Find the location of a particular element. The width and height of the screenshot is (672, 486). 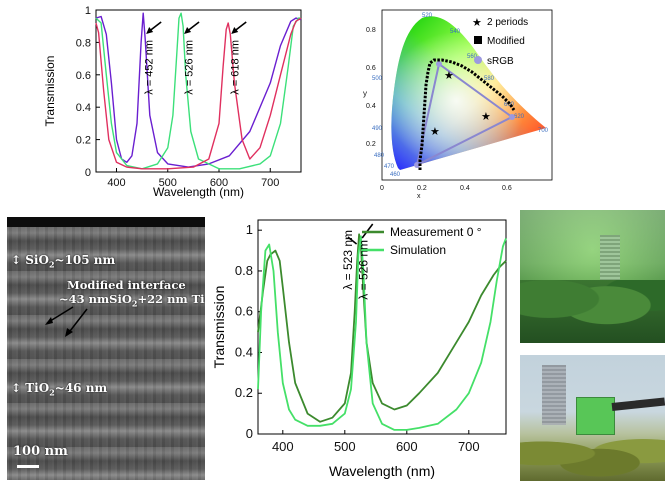

star-marker-1: ★ is located at coordinates (449, 76).